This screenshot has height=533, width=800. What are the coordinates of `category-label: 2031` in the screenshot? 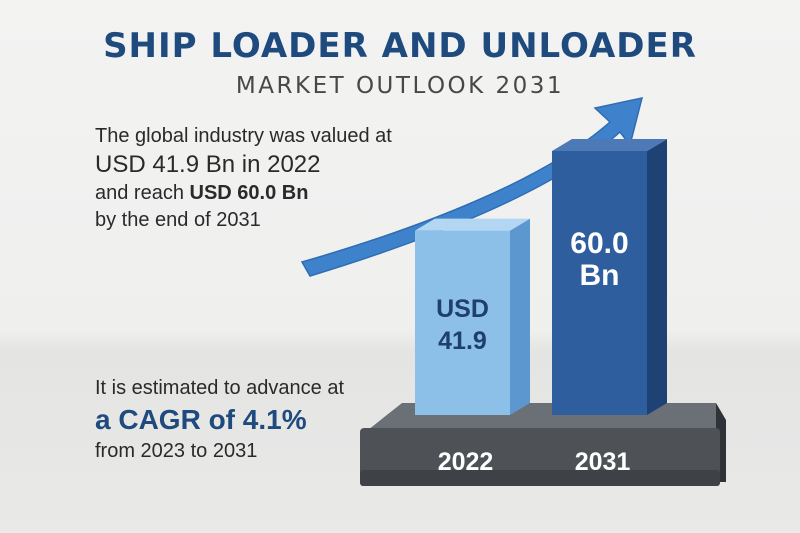 It's located at (603, 462).